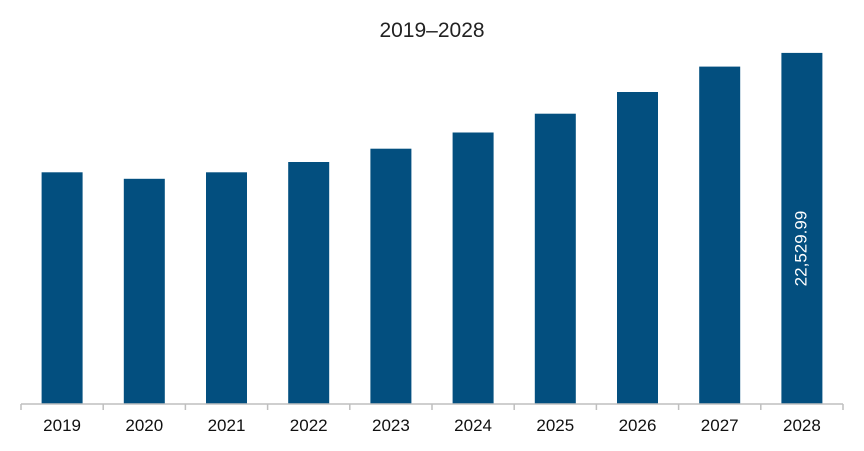 This screenshot has width=864, height=451. I want to click on bar-2022, so click(309, 283).